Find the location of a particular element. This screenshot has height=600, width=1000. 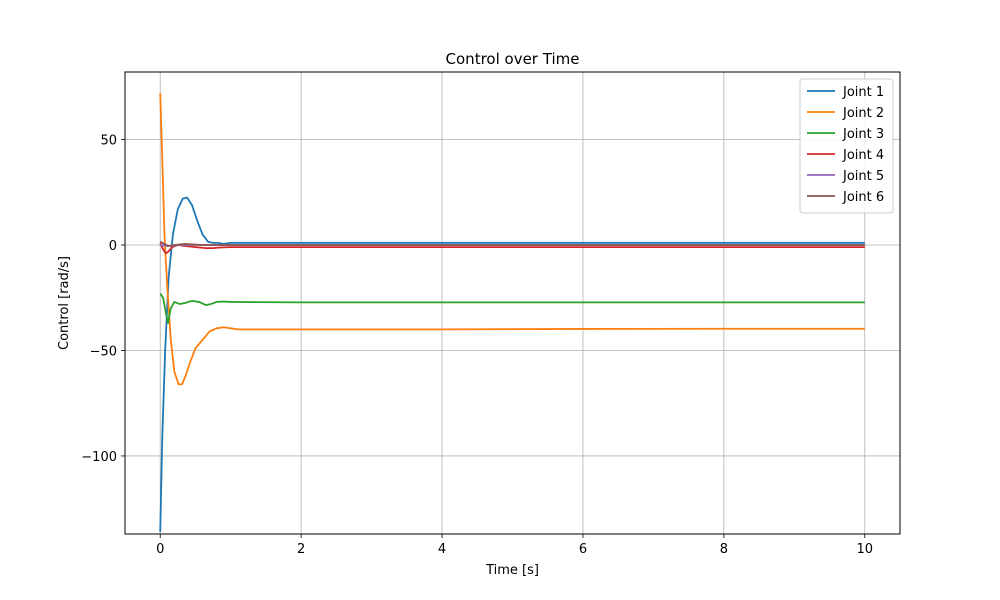

legend-label-joint-3: Joint 3 is located at coordinates (863, 134).